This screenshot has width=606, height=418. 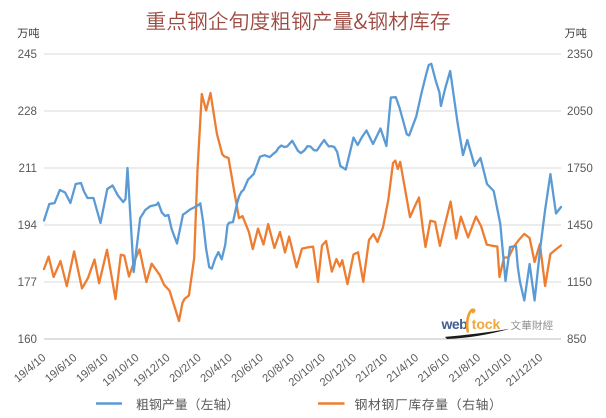 What do you see at coordinates (27, 54) in the screenshot?
I see `svg-text: 245` at bounding box center [27, 54].